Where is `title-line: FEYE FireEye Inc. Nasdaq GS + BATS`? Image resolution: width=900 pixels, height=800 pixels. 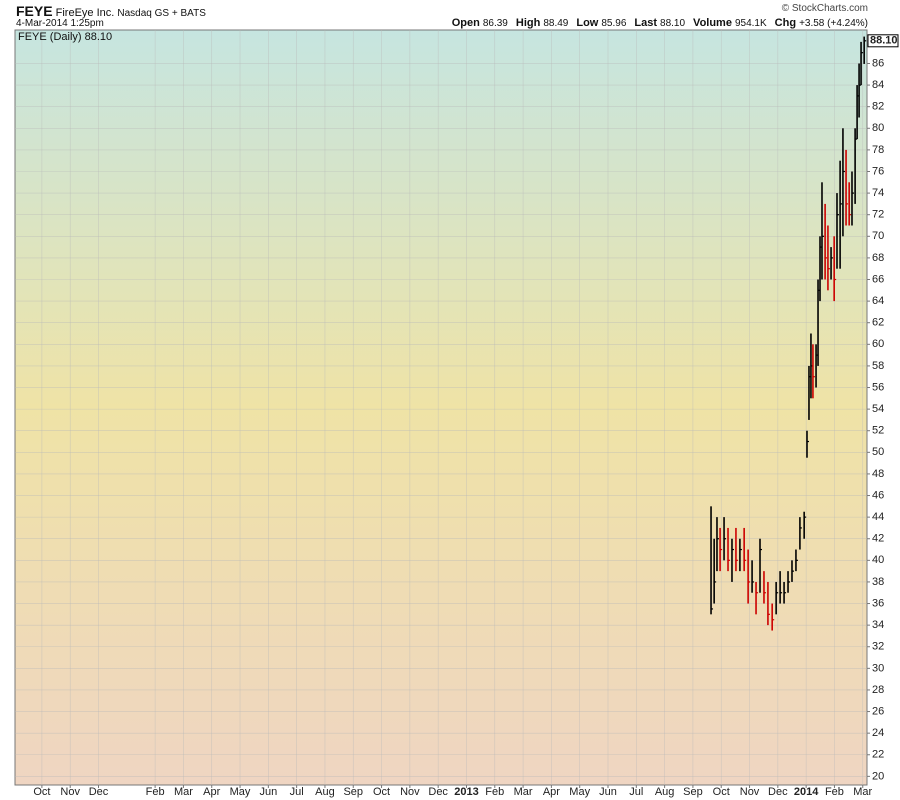
title-line: FEYE FireEye Inc. Nasdaq GS + BATS is located at coordinates (111, 11).